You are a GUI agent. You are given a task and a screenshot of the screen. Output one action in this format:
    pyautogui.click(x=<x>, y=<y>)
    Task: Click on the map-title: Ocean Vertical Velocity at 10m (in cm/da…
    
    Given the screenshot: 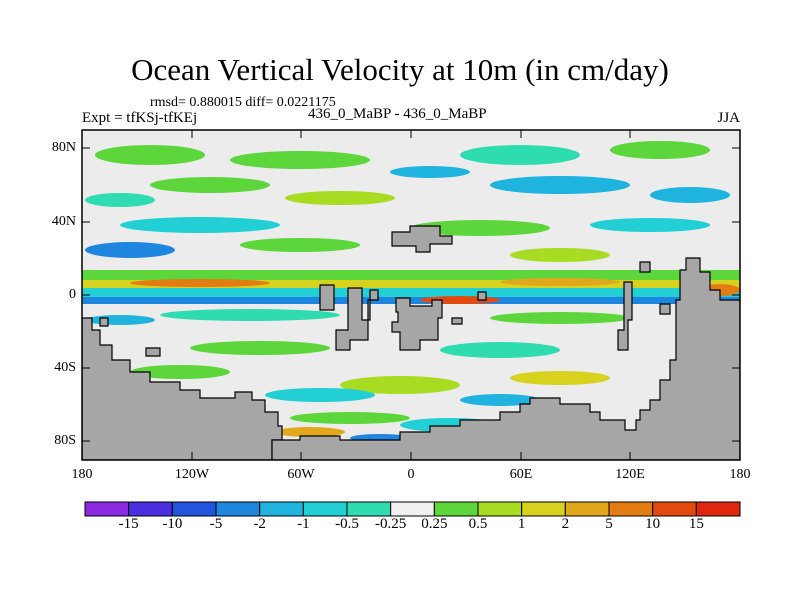 What is the action you would take?
    pyautogui.click(x=400, y=69)
    